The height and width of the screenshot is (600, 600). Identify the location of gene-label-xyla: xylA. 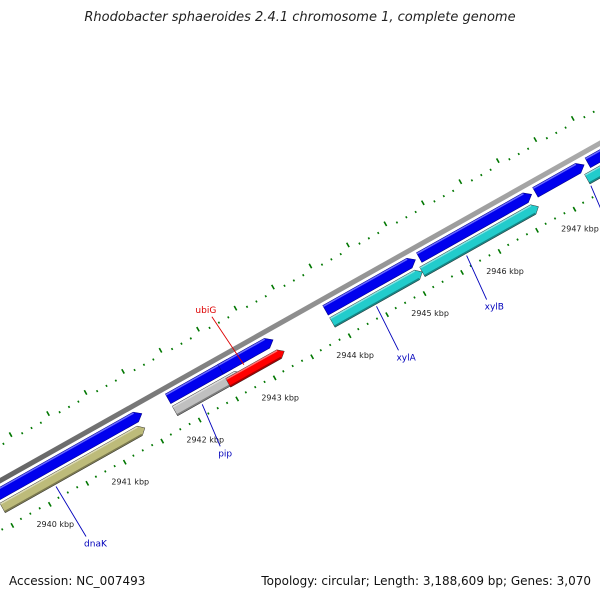
(406, 358).